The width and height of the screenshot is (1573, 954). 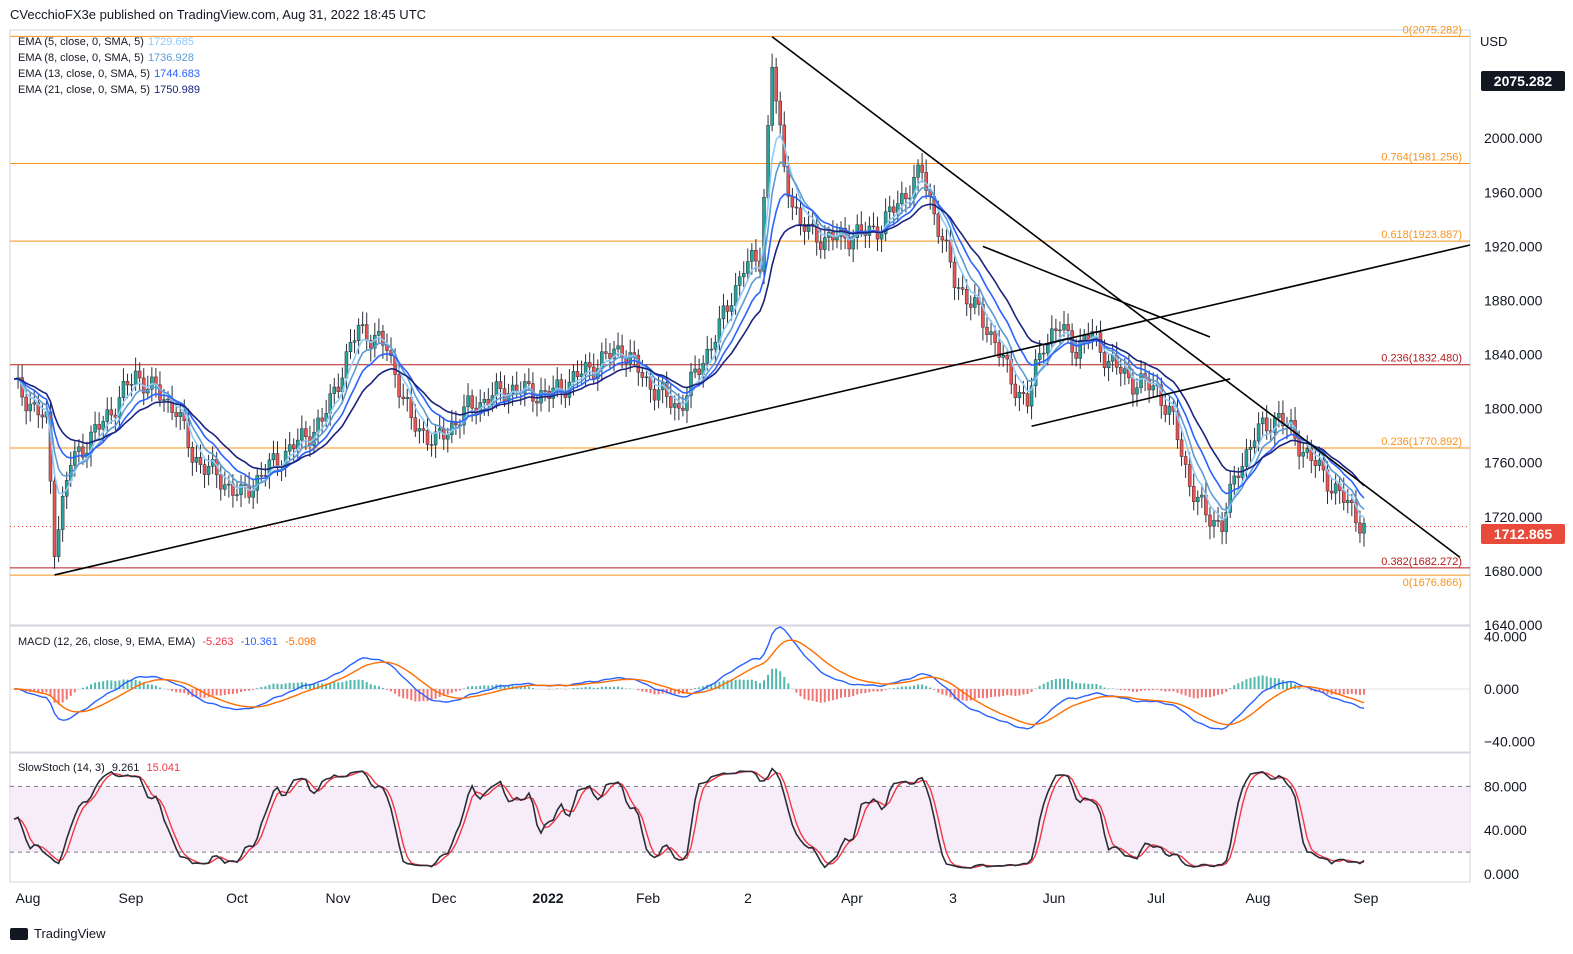 I want to click on tradingview-brand: TradingView, so click(x=70, y=933).